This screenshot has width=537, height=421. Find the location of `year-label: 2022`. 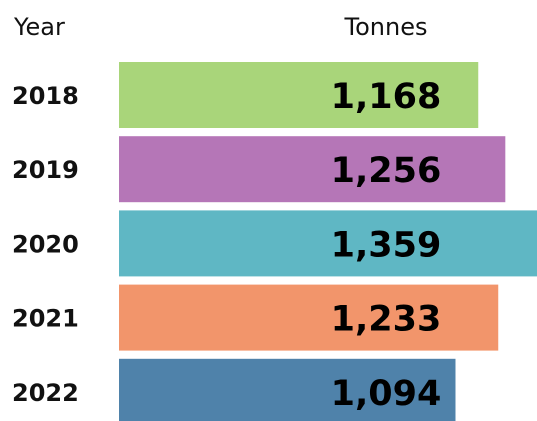

year-label: 2022 is located at coordinates (45, 393).